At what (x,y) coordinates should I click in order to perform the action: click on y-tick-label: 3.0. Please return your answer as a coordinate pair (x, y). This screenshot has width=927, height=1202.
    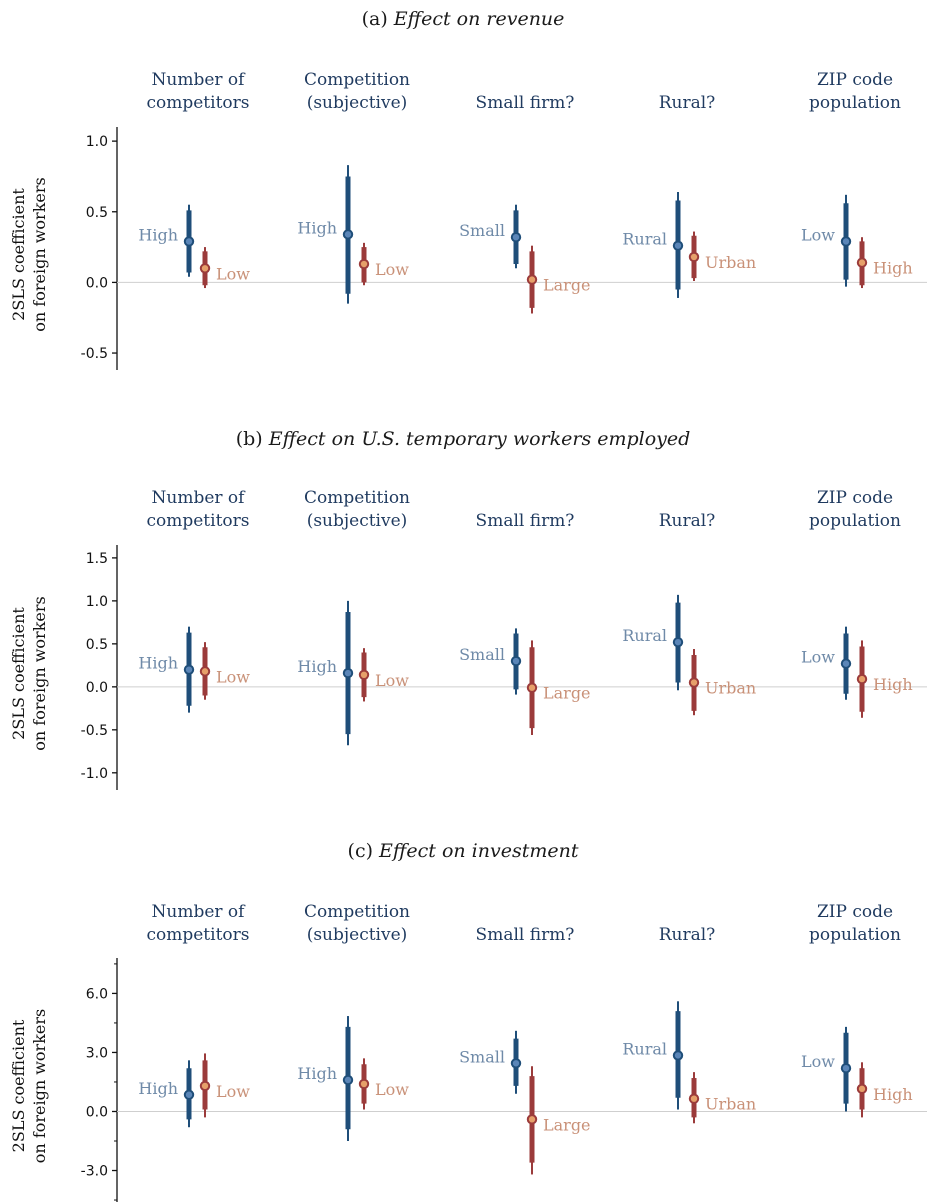
    Looking at the image, I should click on (97, 1053).